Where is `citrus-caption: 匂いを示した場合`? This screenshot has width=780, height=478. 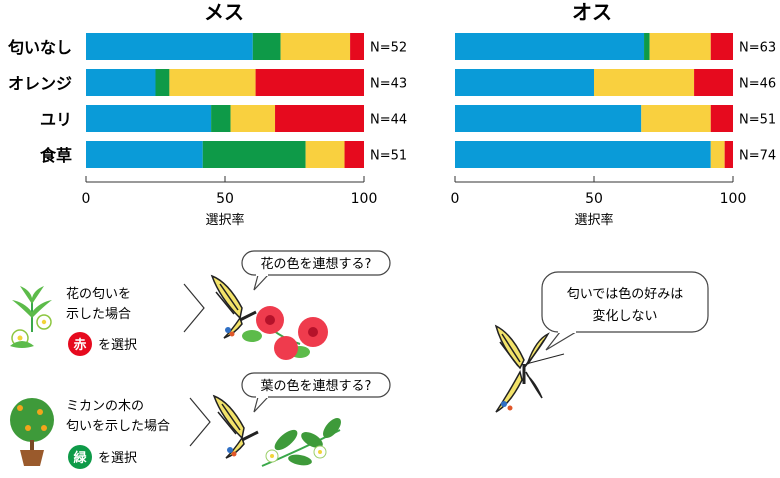 citrus-caption: 匂いを示した場合 is located at coordinates (118, 426).